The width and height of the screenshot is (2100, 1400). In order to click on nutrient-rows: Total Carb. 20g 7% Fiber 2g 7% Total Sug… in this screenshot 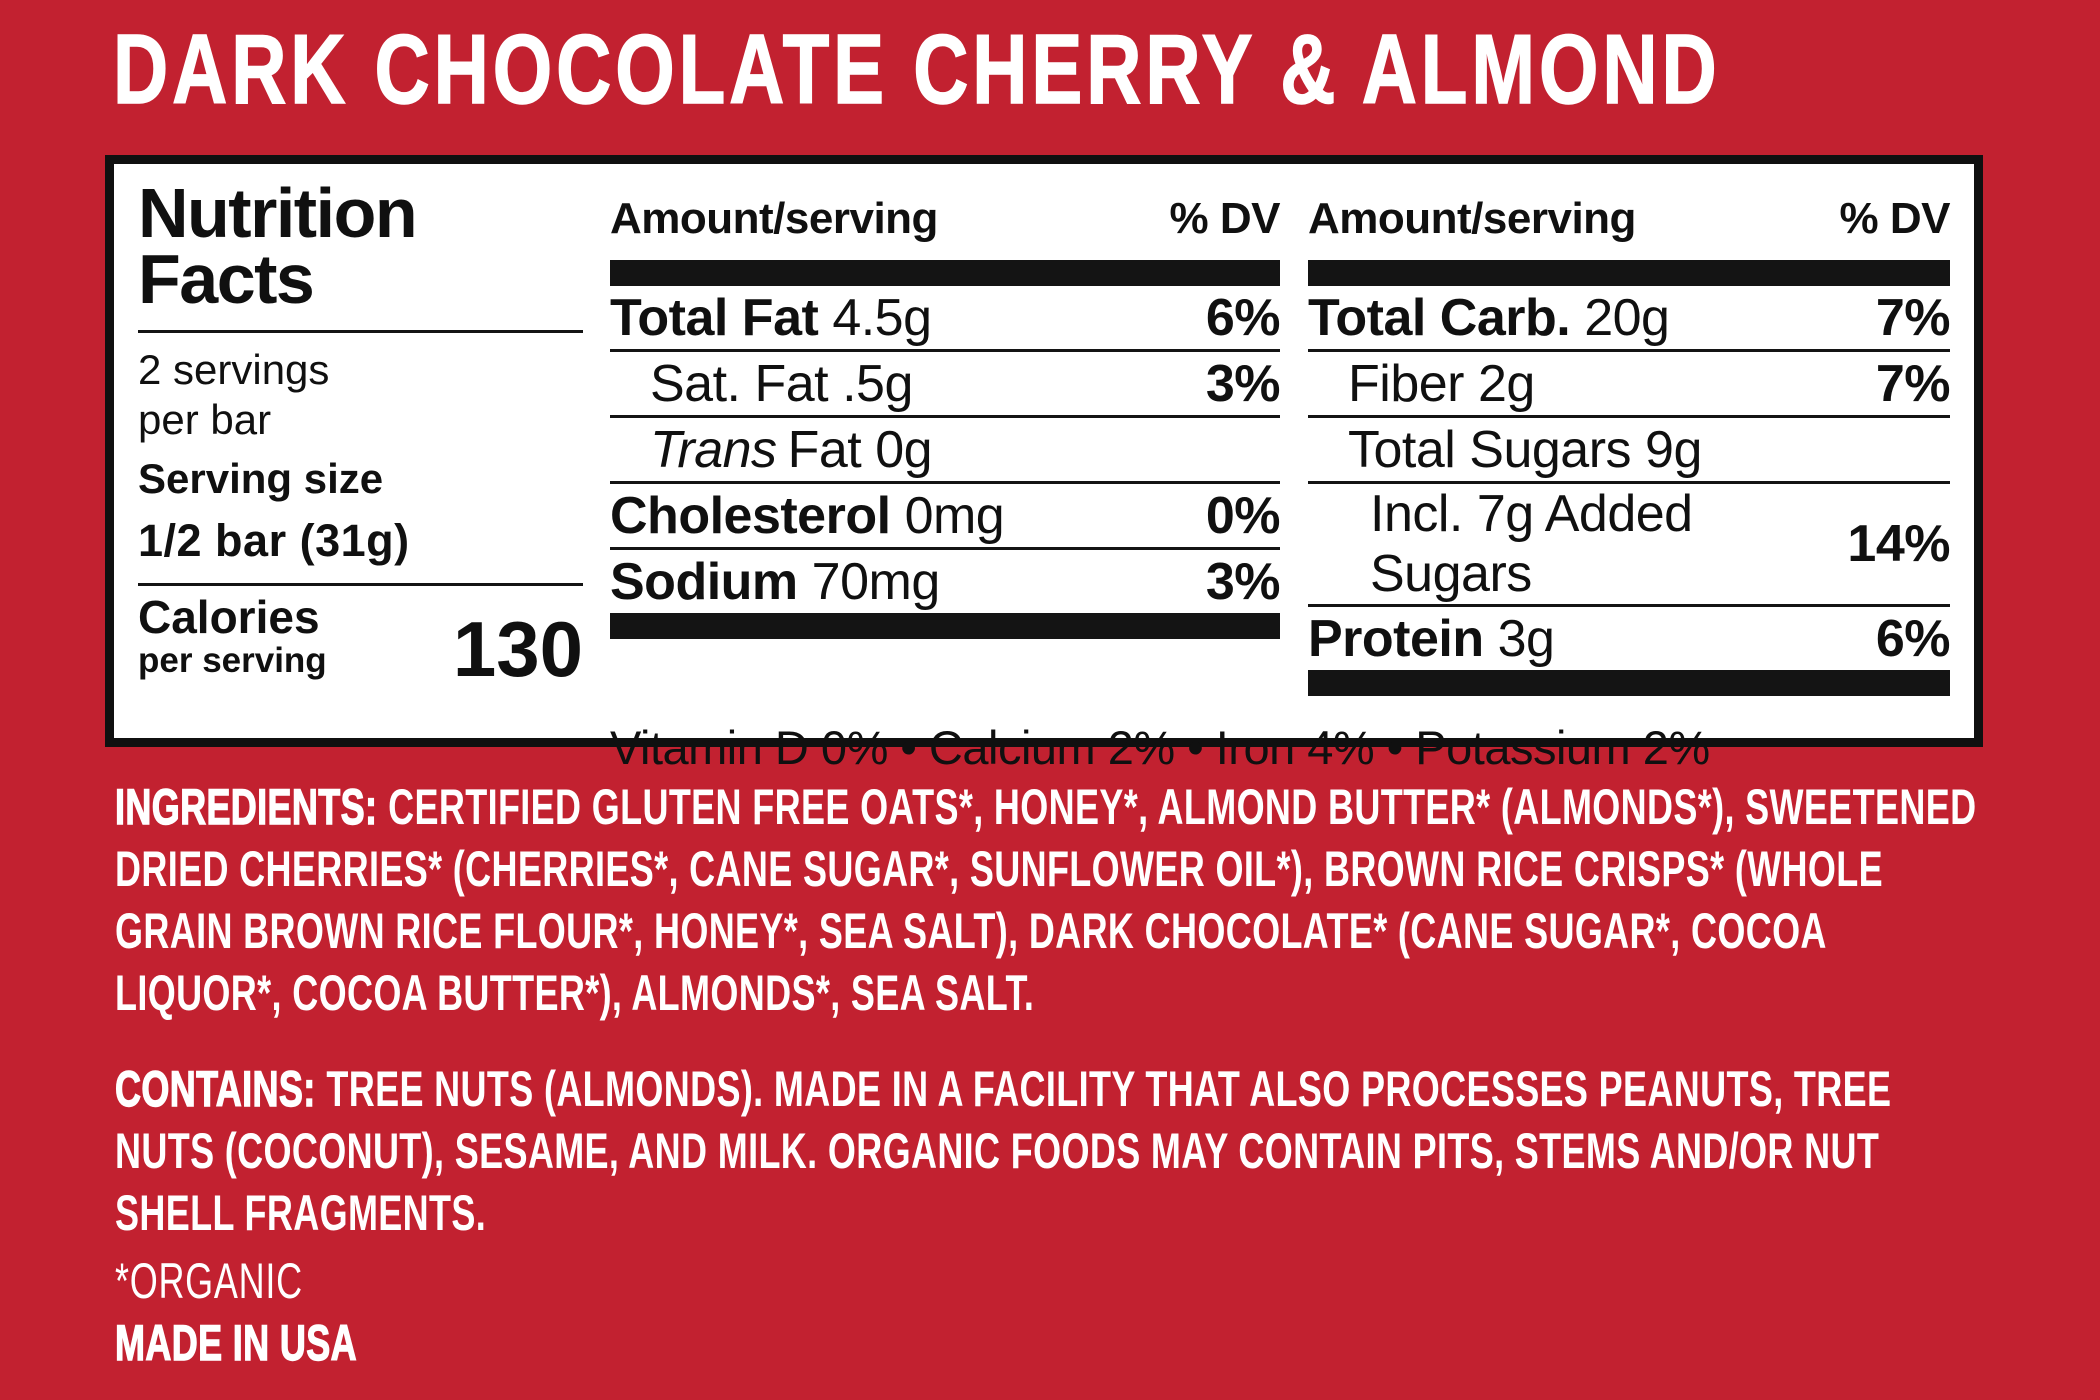, I will do `click(1629, 478)`.